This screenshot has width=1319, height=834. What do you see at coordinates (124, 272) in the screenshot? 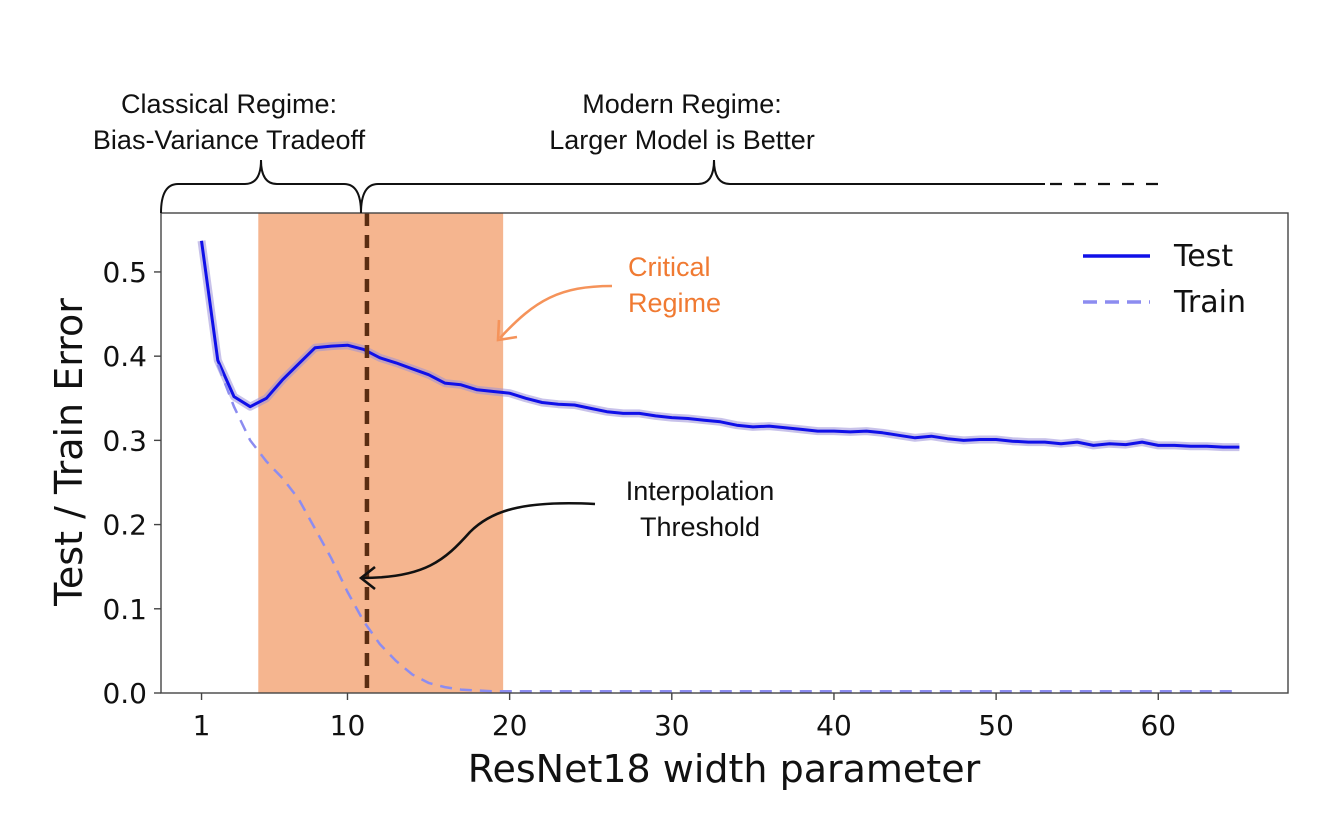
I see `y-tick-label: 0.5` at bounding box center [124, 272].